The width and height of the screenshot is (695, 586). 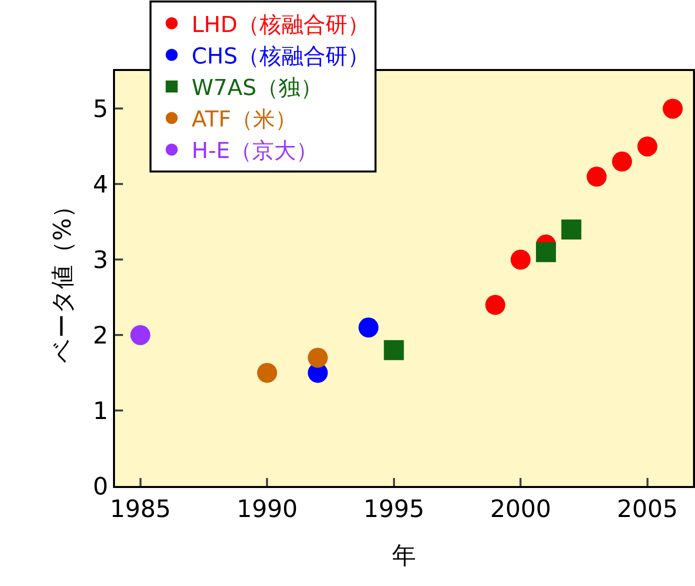 I want to click on legend-label: ATF（米）, so click(x=245, y=120).